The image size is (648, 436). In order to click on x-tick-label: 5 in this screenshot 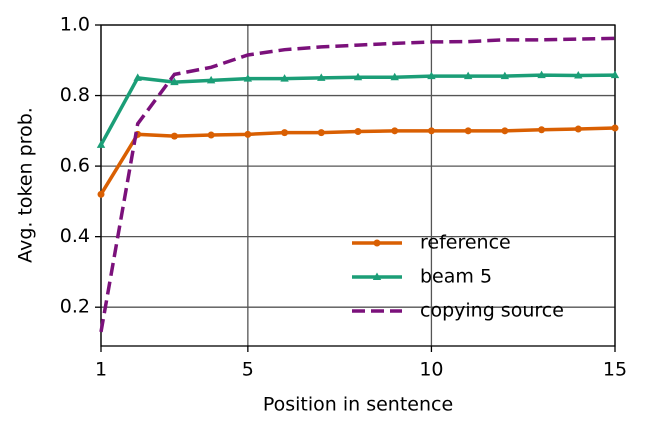, I will do `click(248, 370)`.